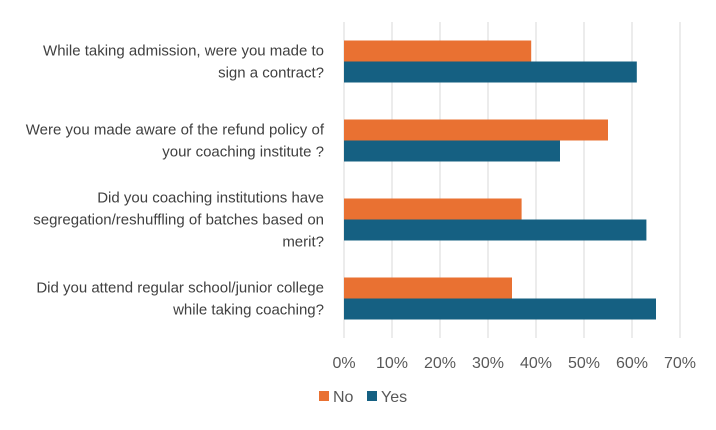 Image resolution: width=716 pixels, height=430 pixels. What do you see at coordinates (343, 363) in the screenshot?
I see `x-tick-label: 0%` at bounding box center [343, 363].